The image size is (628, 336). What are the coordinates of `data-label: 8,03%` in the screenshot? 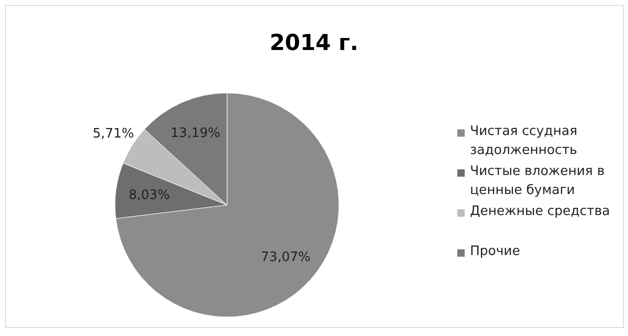 It's located at (149, 195).